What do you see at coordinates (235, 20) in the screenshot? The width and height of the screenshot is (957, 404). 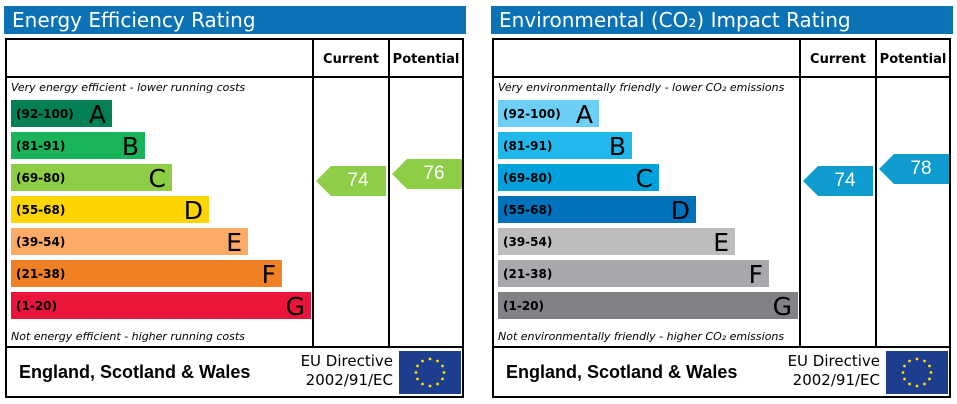 I see `energy-title: Energy Efficiency Rating` at bounding box center [235, 20].